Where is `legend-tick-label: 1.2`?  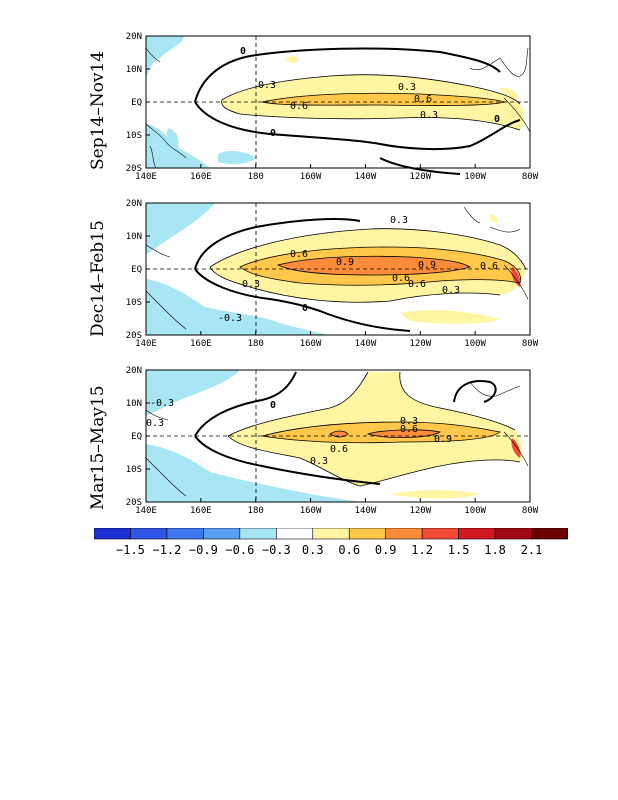
legend-tick-label: 1.2 is located at coordinates (422, 550).